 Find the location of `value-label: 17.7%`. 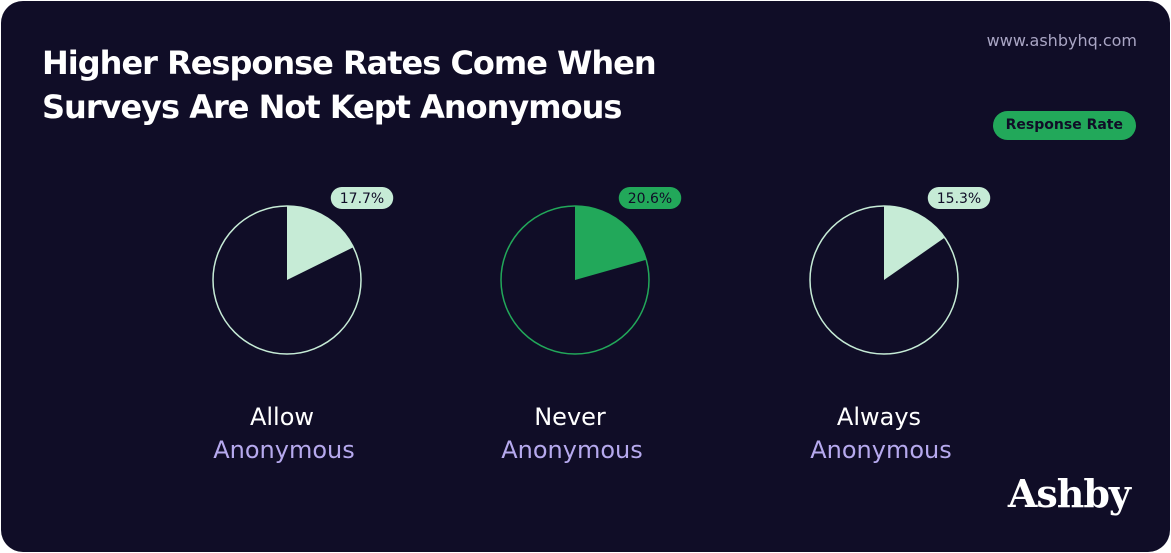

value-label: 17.7% is located at coordinates (362, 199).